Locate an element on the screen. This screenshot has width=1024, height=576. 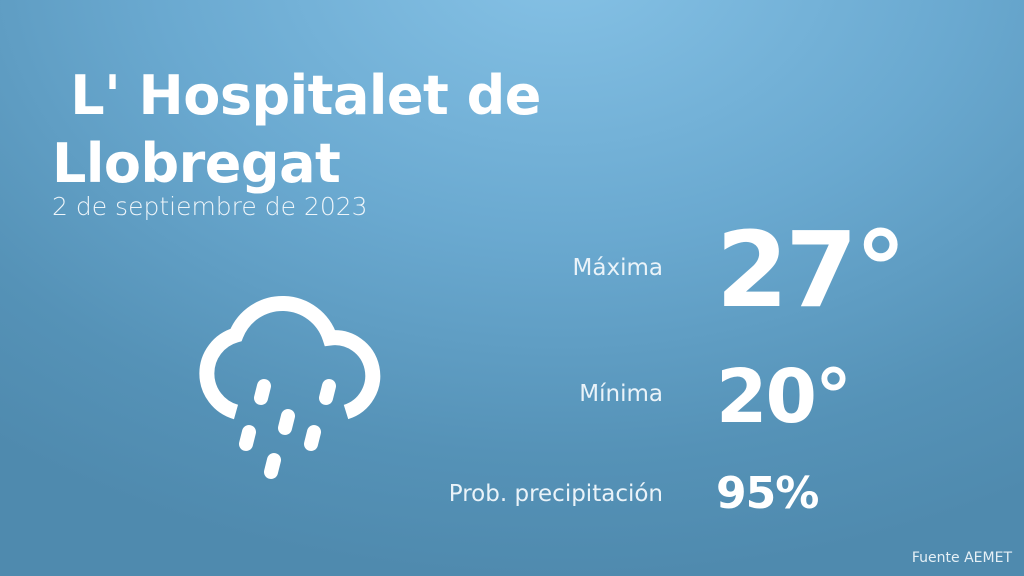
forecast-date: 2 de septiembre de 2023 is located at coordinates (210, 206).